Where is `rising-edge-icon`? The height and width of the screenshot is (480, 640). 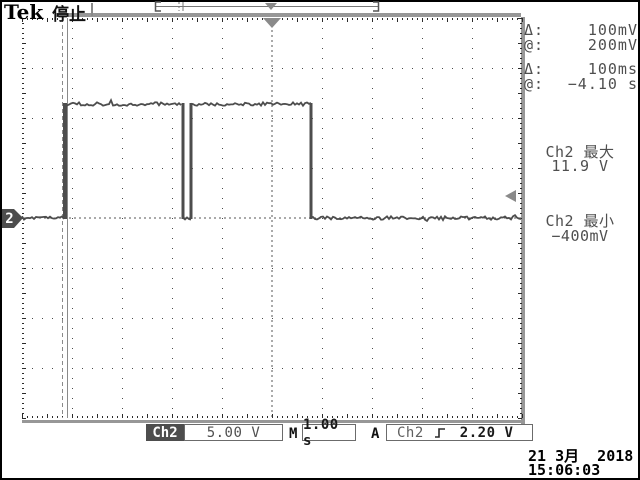 rising-edge-icon is located at coordinates (440, 433).